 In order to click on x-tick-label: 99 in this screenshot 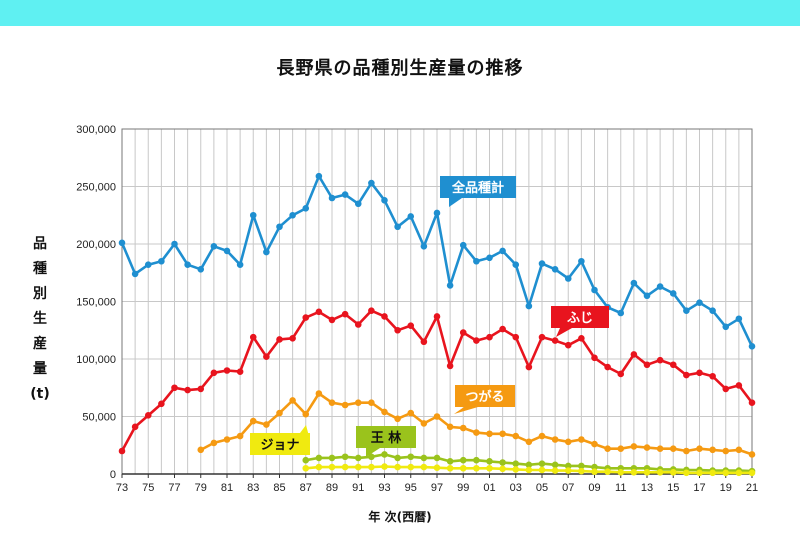, I will do `click(463, 488)`.